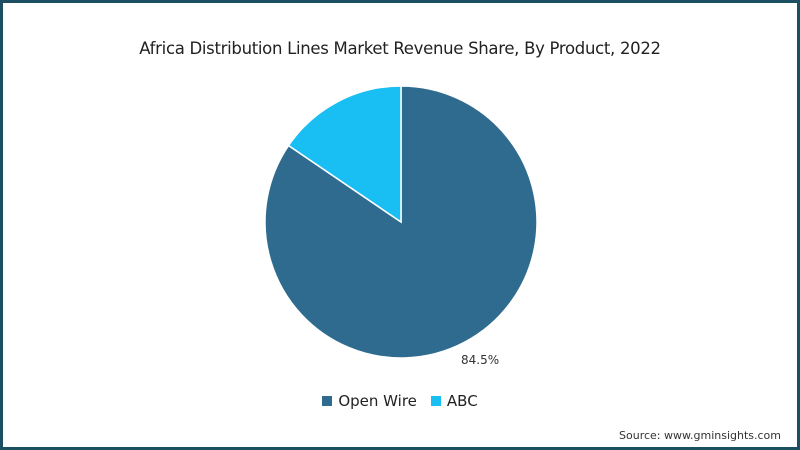 This screenshot has height=450, width=800. What do you see at coordinates (377, 401) in the screenshot?
I see `legend-label: Open Wire` at bounding box center [377, 401].